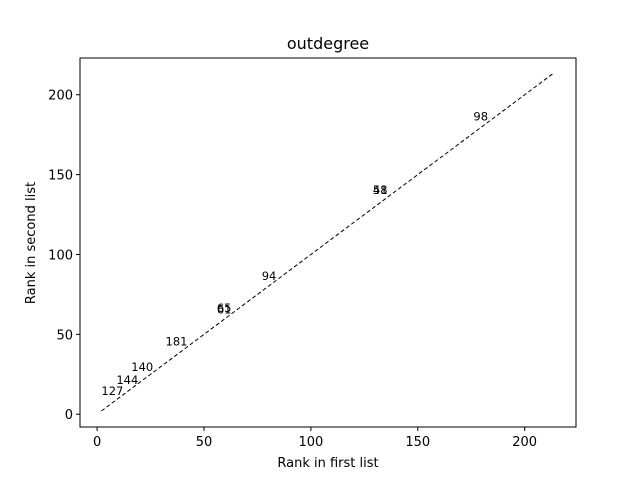  Describe the element at coordinates (60, 96) in the screenshot. I see `y-tick-label: 200` at that location.